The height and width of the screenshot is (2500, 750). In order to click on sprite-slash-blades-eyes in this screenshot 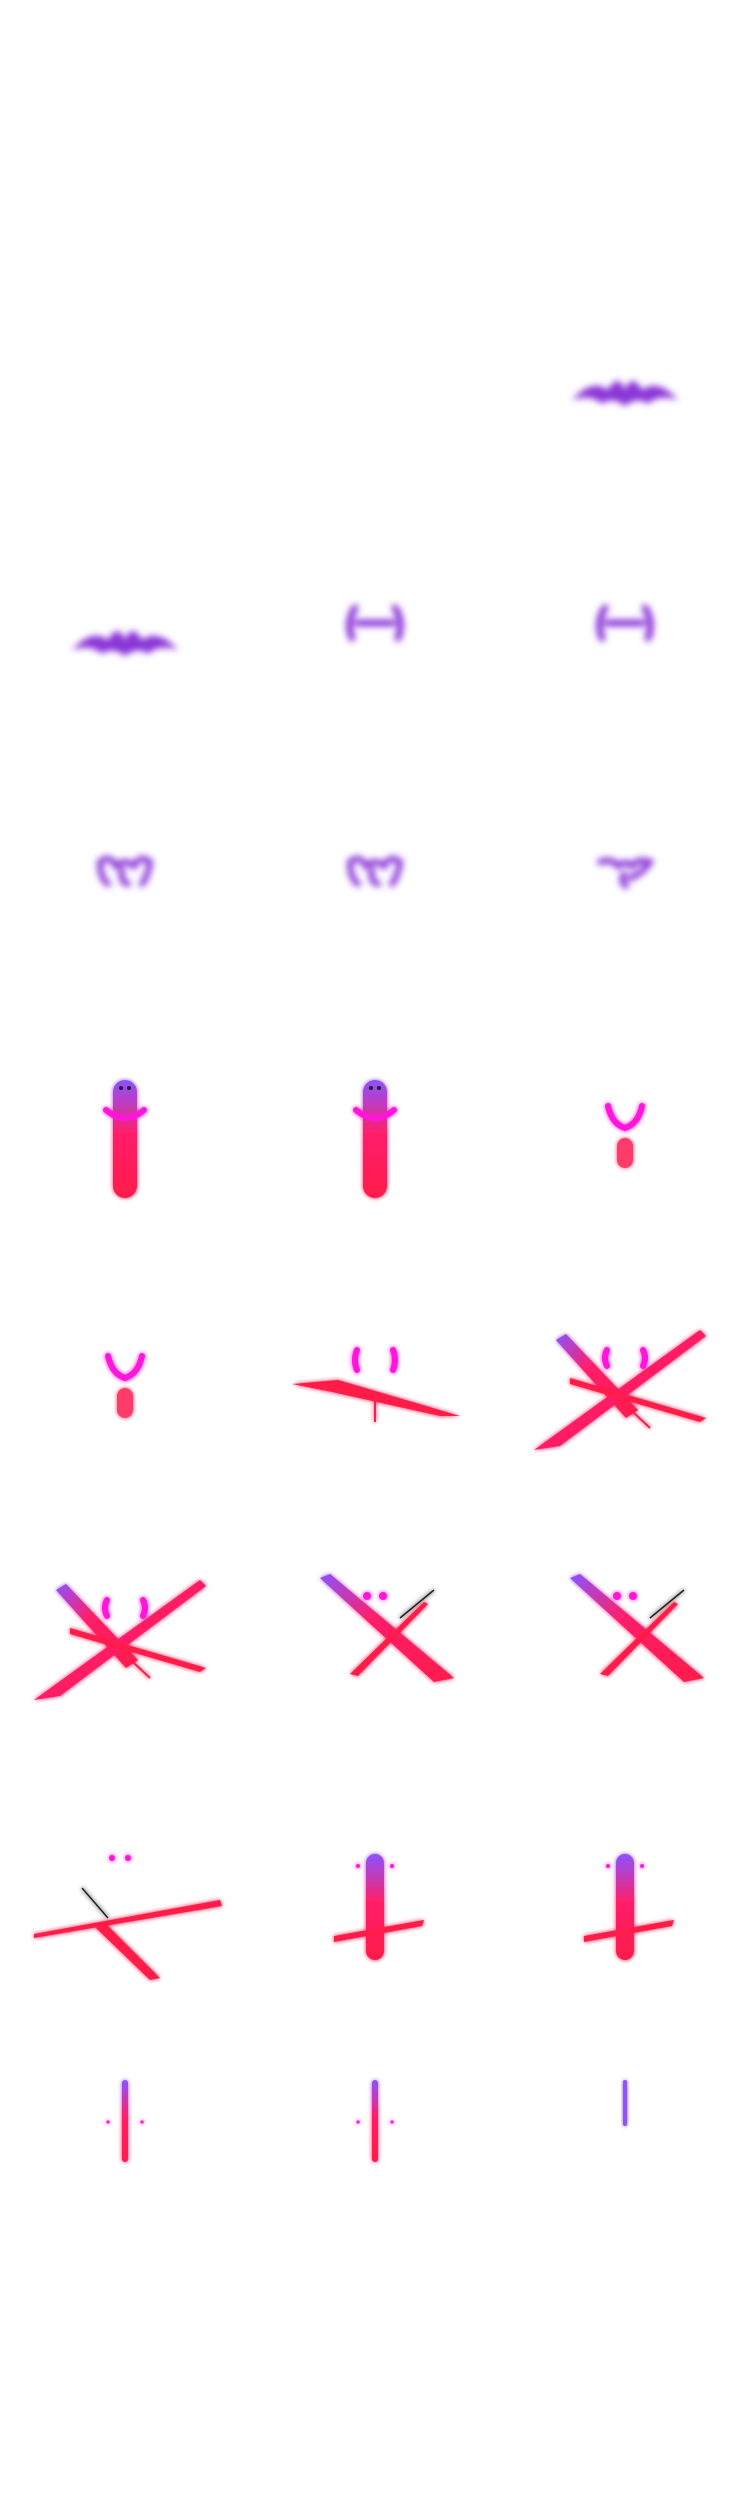, I will do `click(128, 1917)`.